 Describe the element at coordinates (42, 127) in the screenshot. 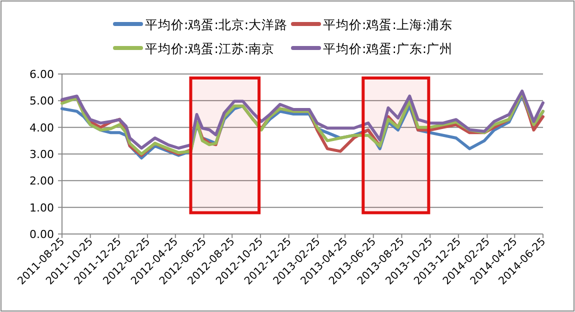

I see `y-tick-label: 4.00` at that location.